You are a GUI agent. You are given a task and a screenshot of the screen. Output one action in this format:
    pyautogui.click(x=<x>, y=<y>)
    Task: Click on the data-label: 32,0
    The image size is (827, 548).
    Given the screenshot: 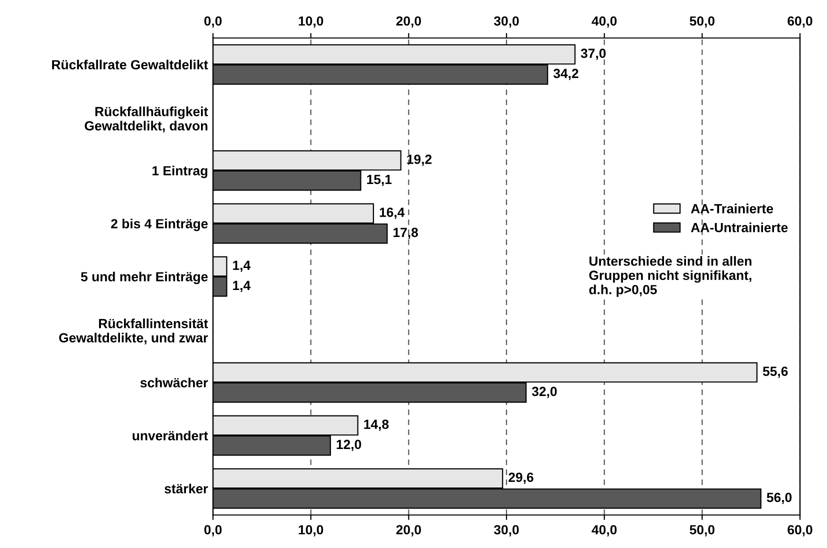 What is the action you would take?
    pyautogui.click(x=544, y=392)
    